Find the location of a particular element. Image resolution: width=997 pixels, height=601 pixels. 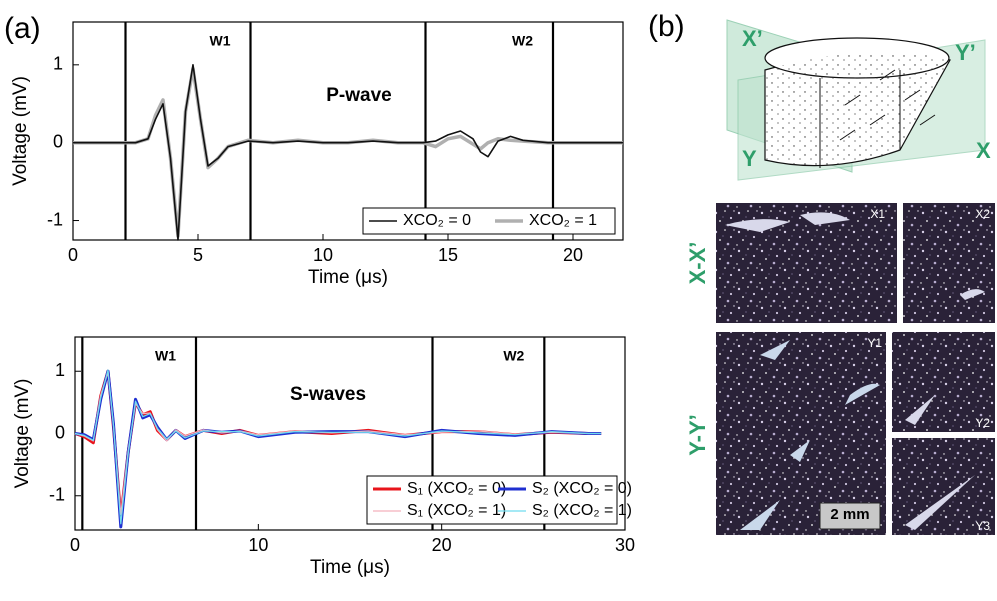

legend-label: S₂ (XCO₂ = 1) is located at coordinates (582, 510).